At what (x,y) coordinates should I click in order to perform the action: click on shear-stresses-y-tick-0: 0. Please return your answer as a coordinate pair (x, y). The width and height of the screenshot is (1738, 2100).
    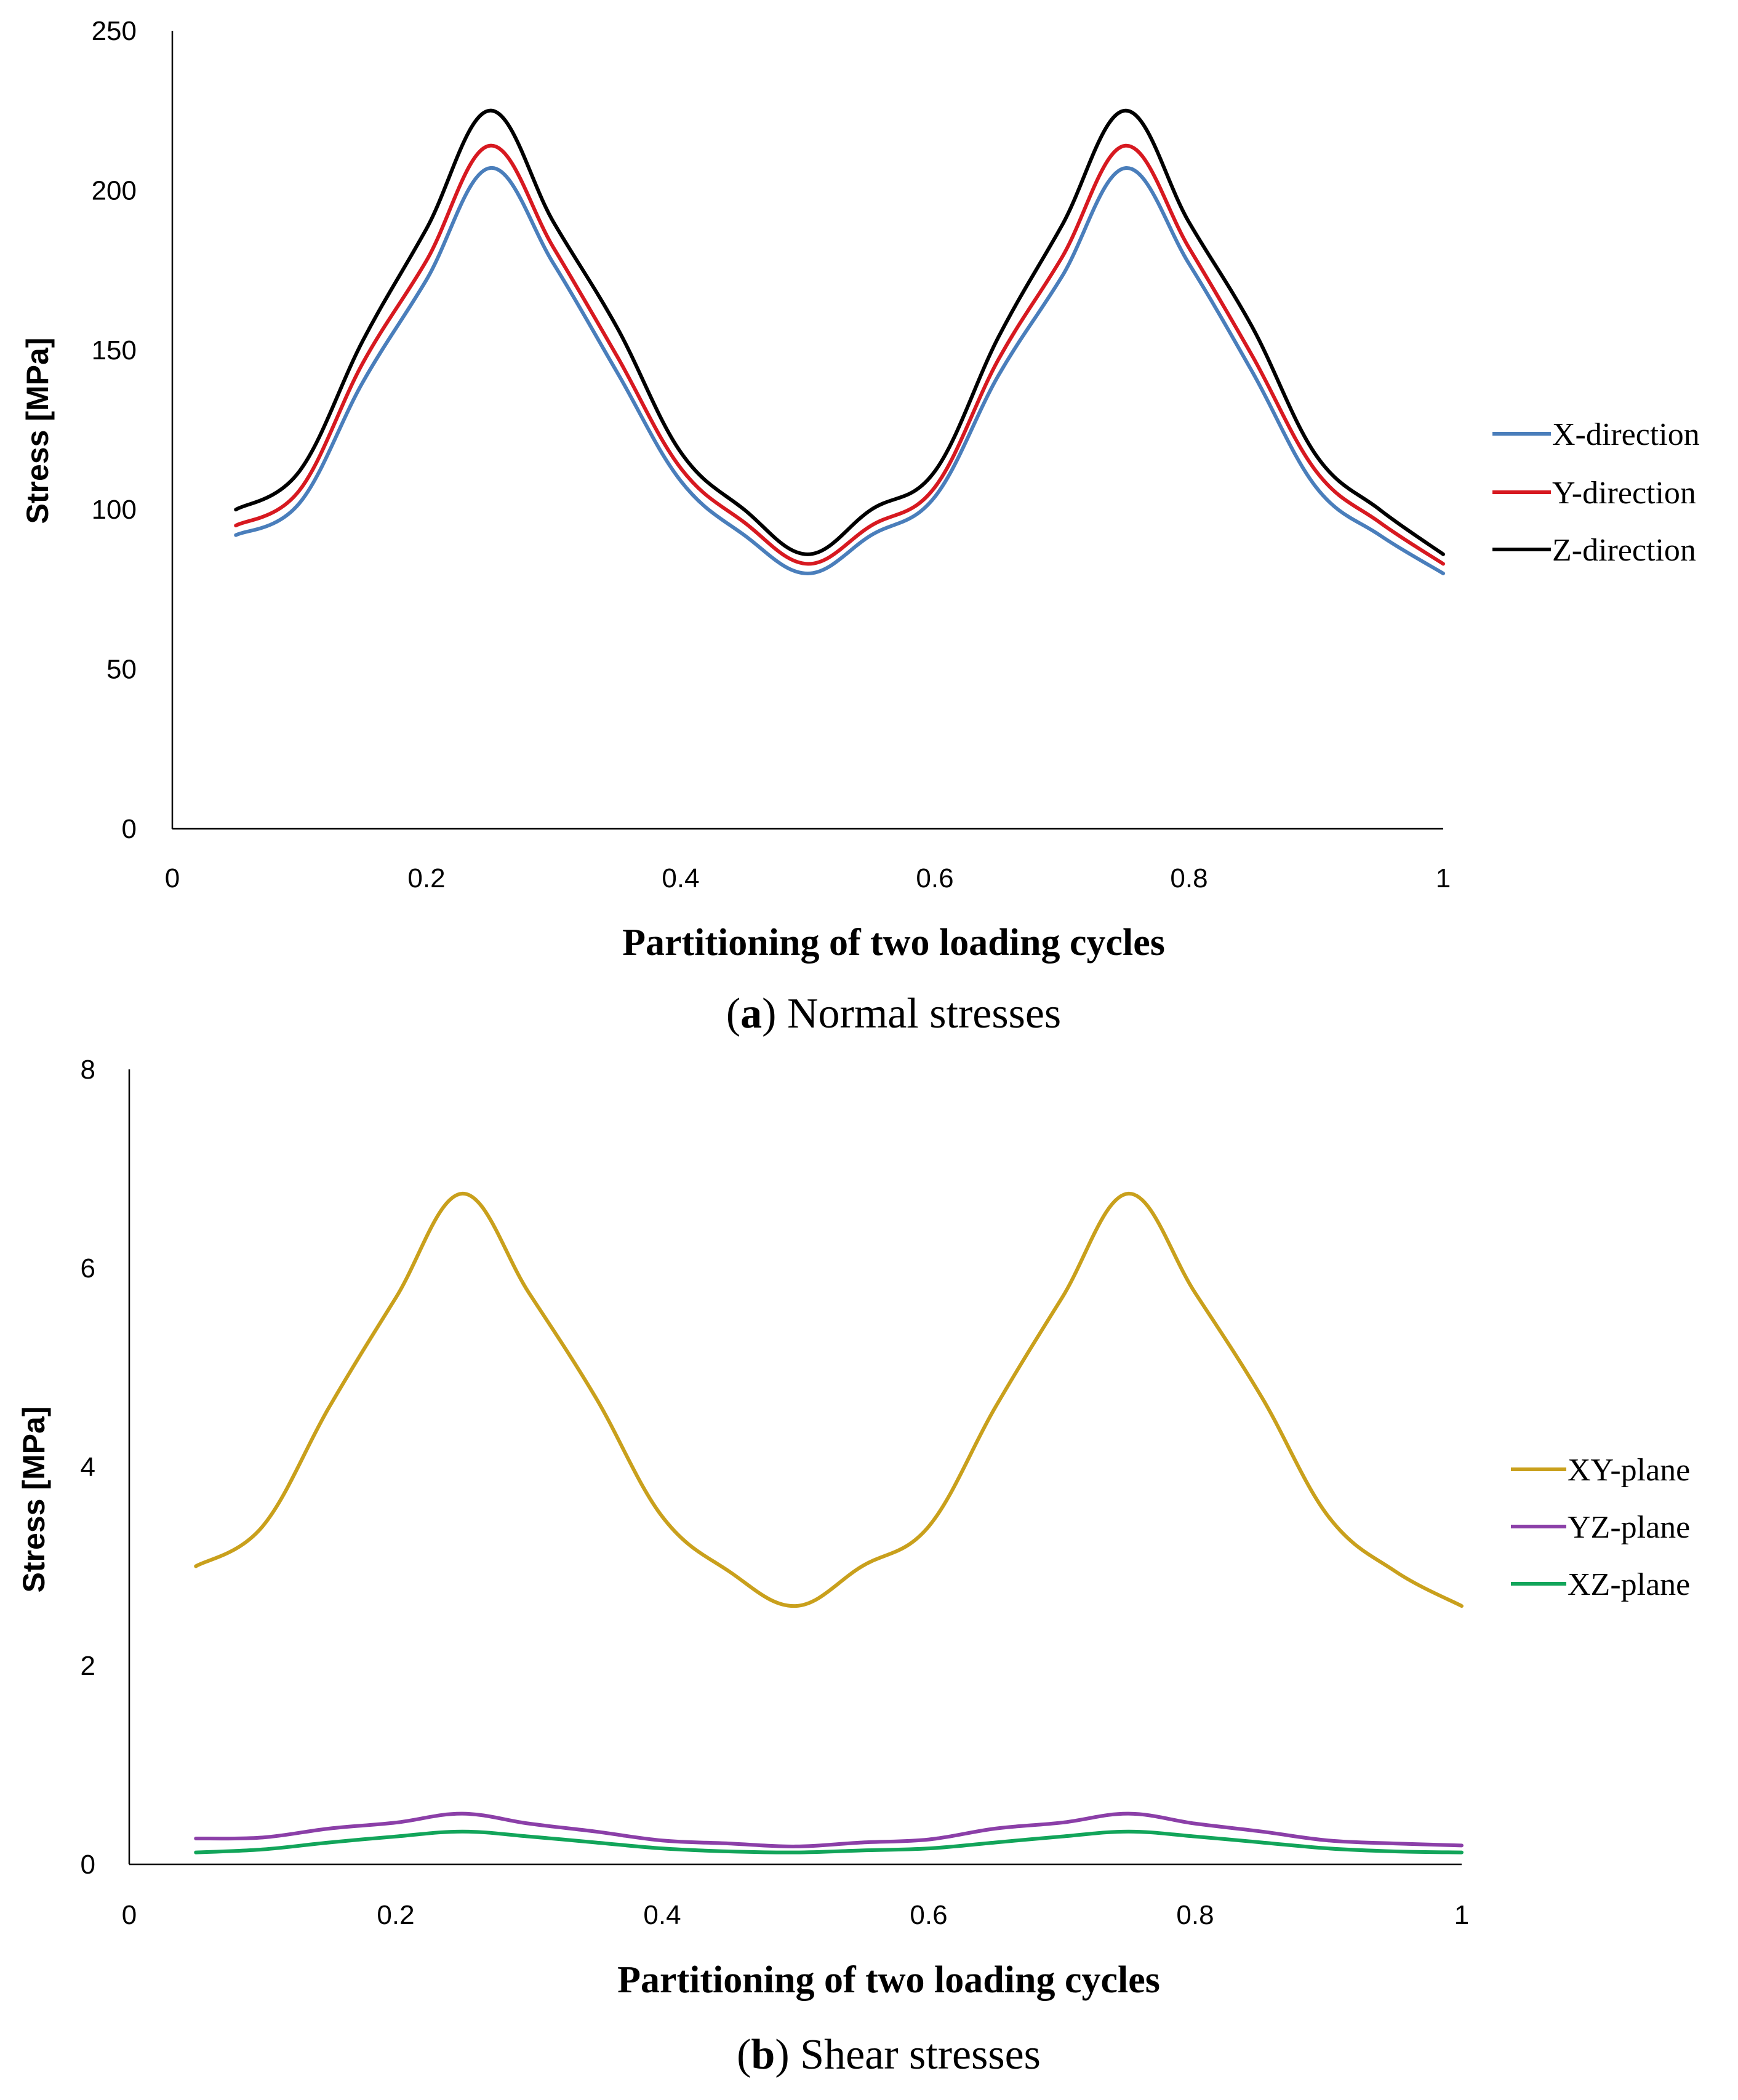
    Looking at the image, I should click on (88, 1865).